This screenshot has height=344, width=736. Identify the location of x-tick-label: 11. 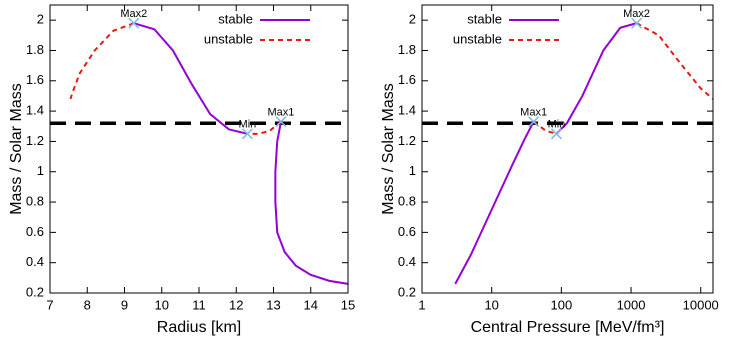
(199, 304).